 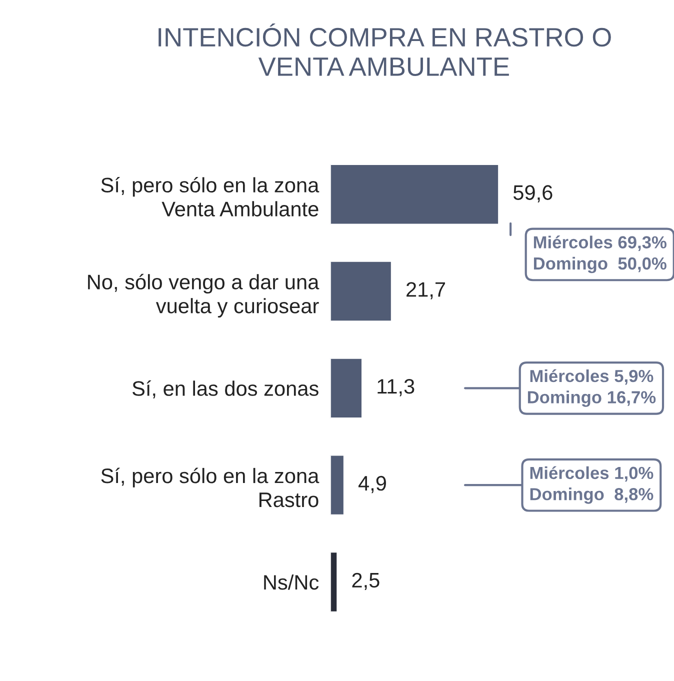 What do you see at coordinates (592, 388) in the screenshot?
I see `text: Miércoles 5,9% Domingo 16,7%` at bounding box center [592, 388].